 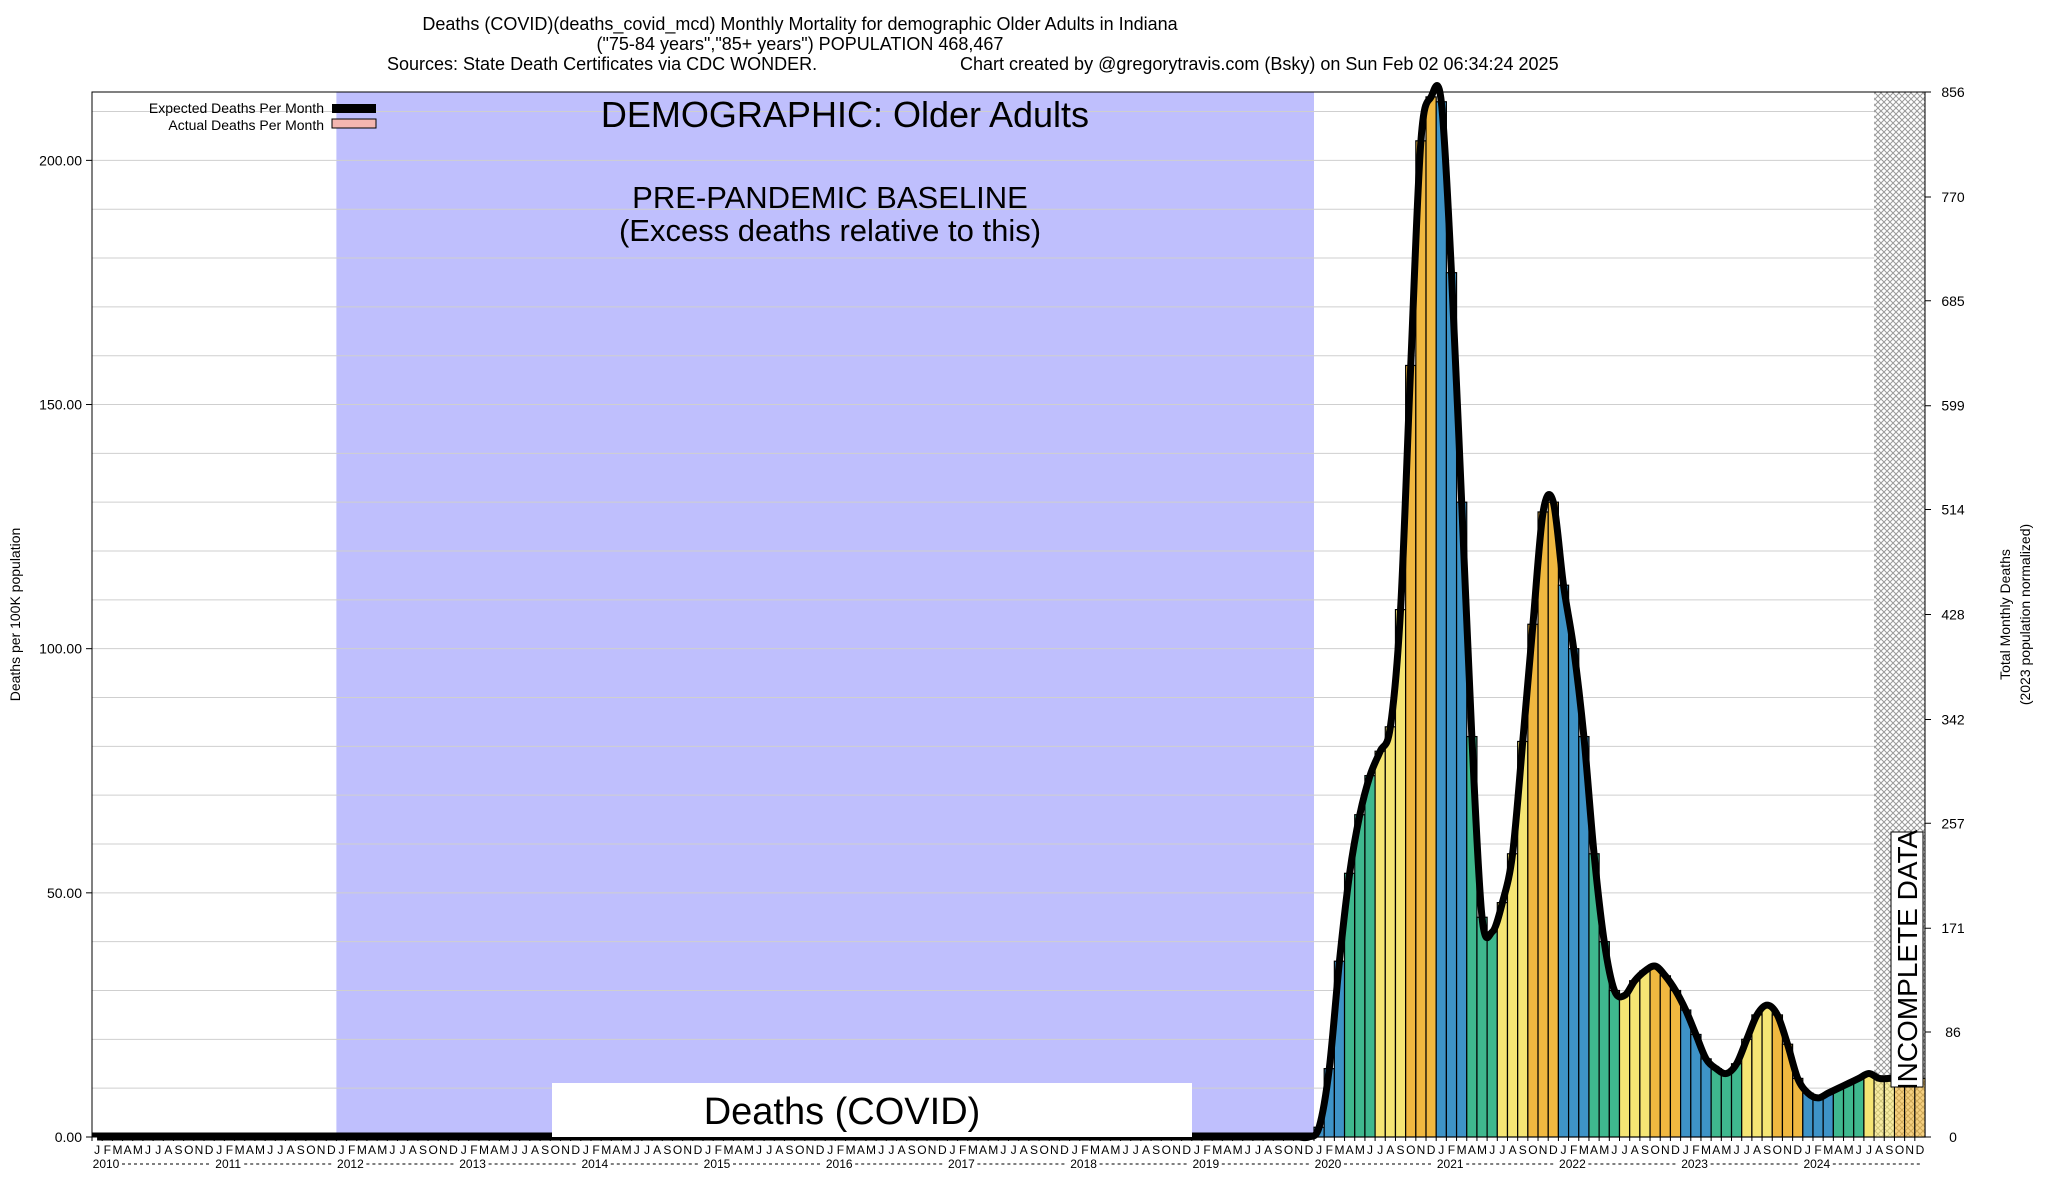 I want to click on baseline-label-line1: PRE-PANDEMIC BASELINE, so click(x=830, y=197).